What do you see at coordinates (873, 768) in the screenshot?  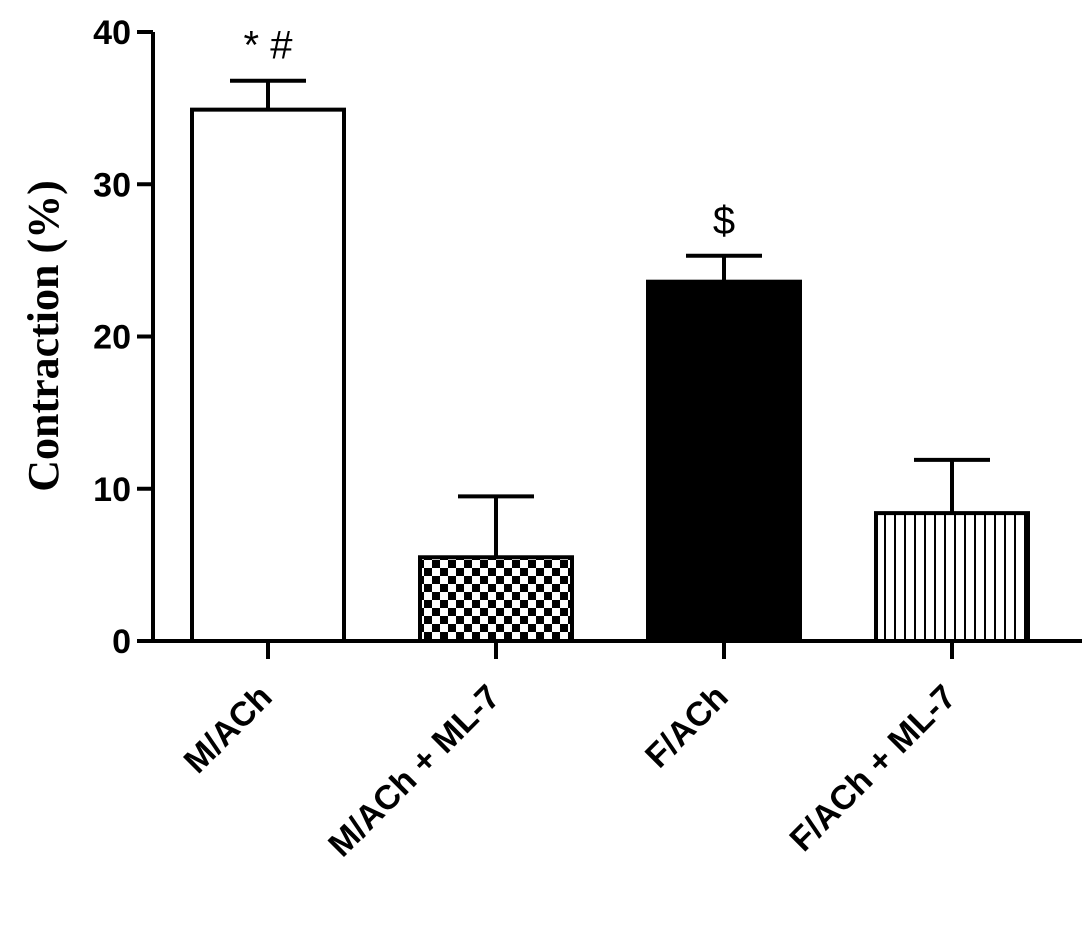 I see `x-tick-label: F/ACh + ML-7` at bounding box center [873, 768].